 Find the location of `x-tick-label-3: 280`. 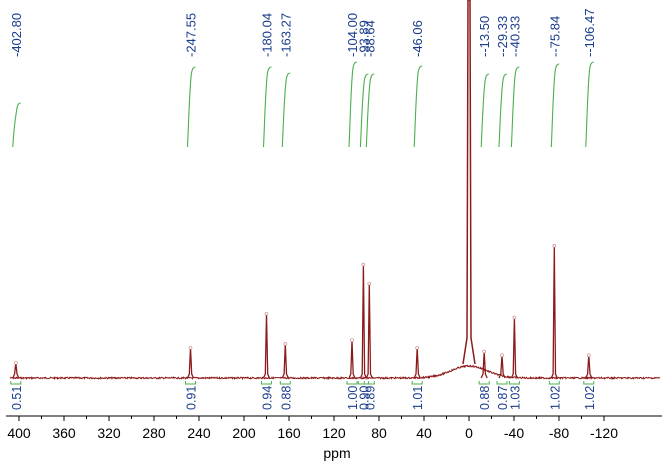

x-tick-label-3: 280 is located at coordinates (154, 433).